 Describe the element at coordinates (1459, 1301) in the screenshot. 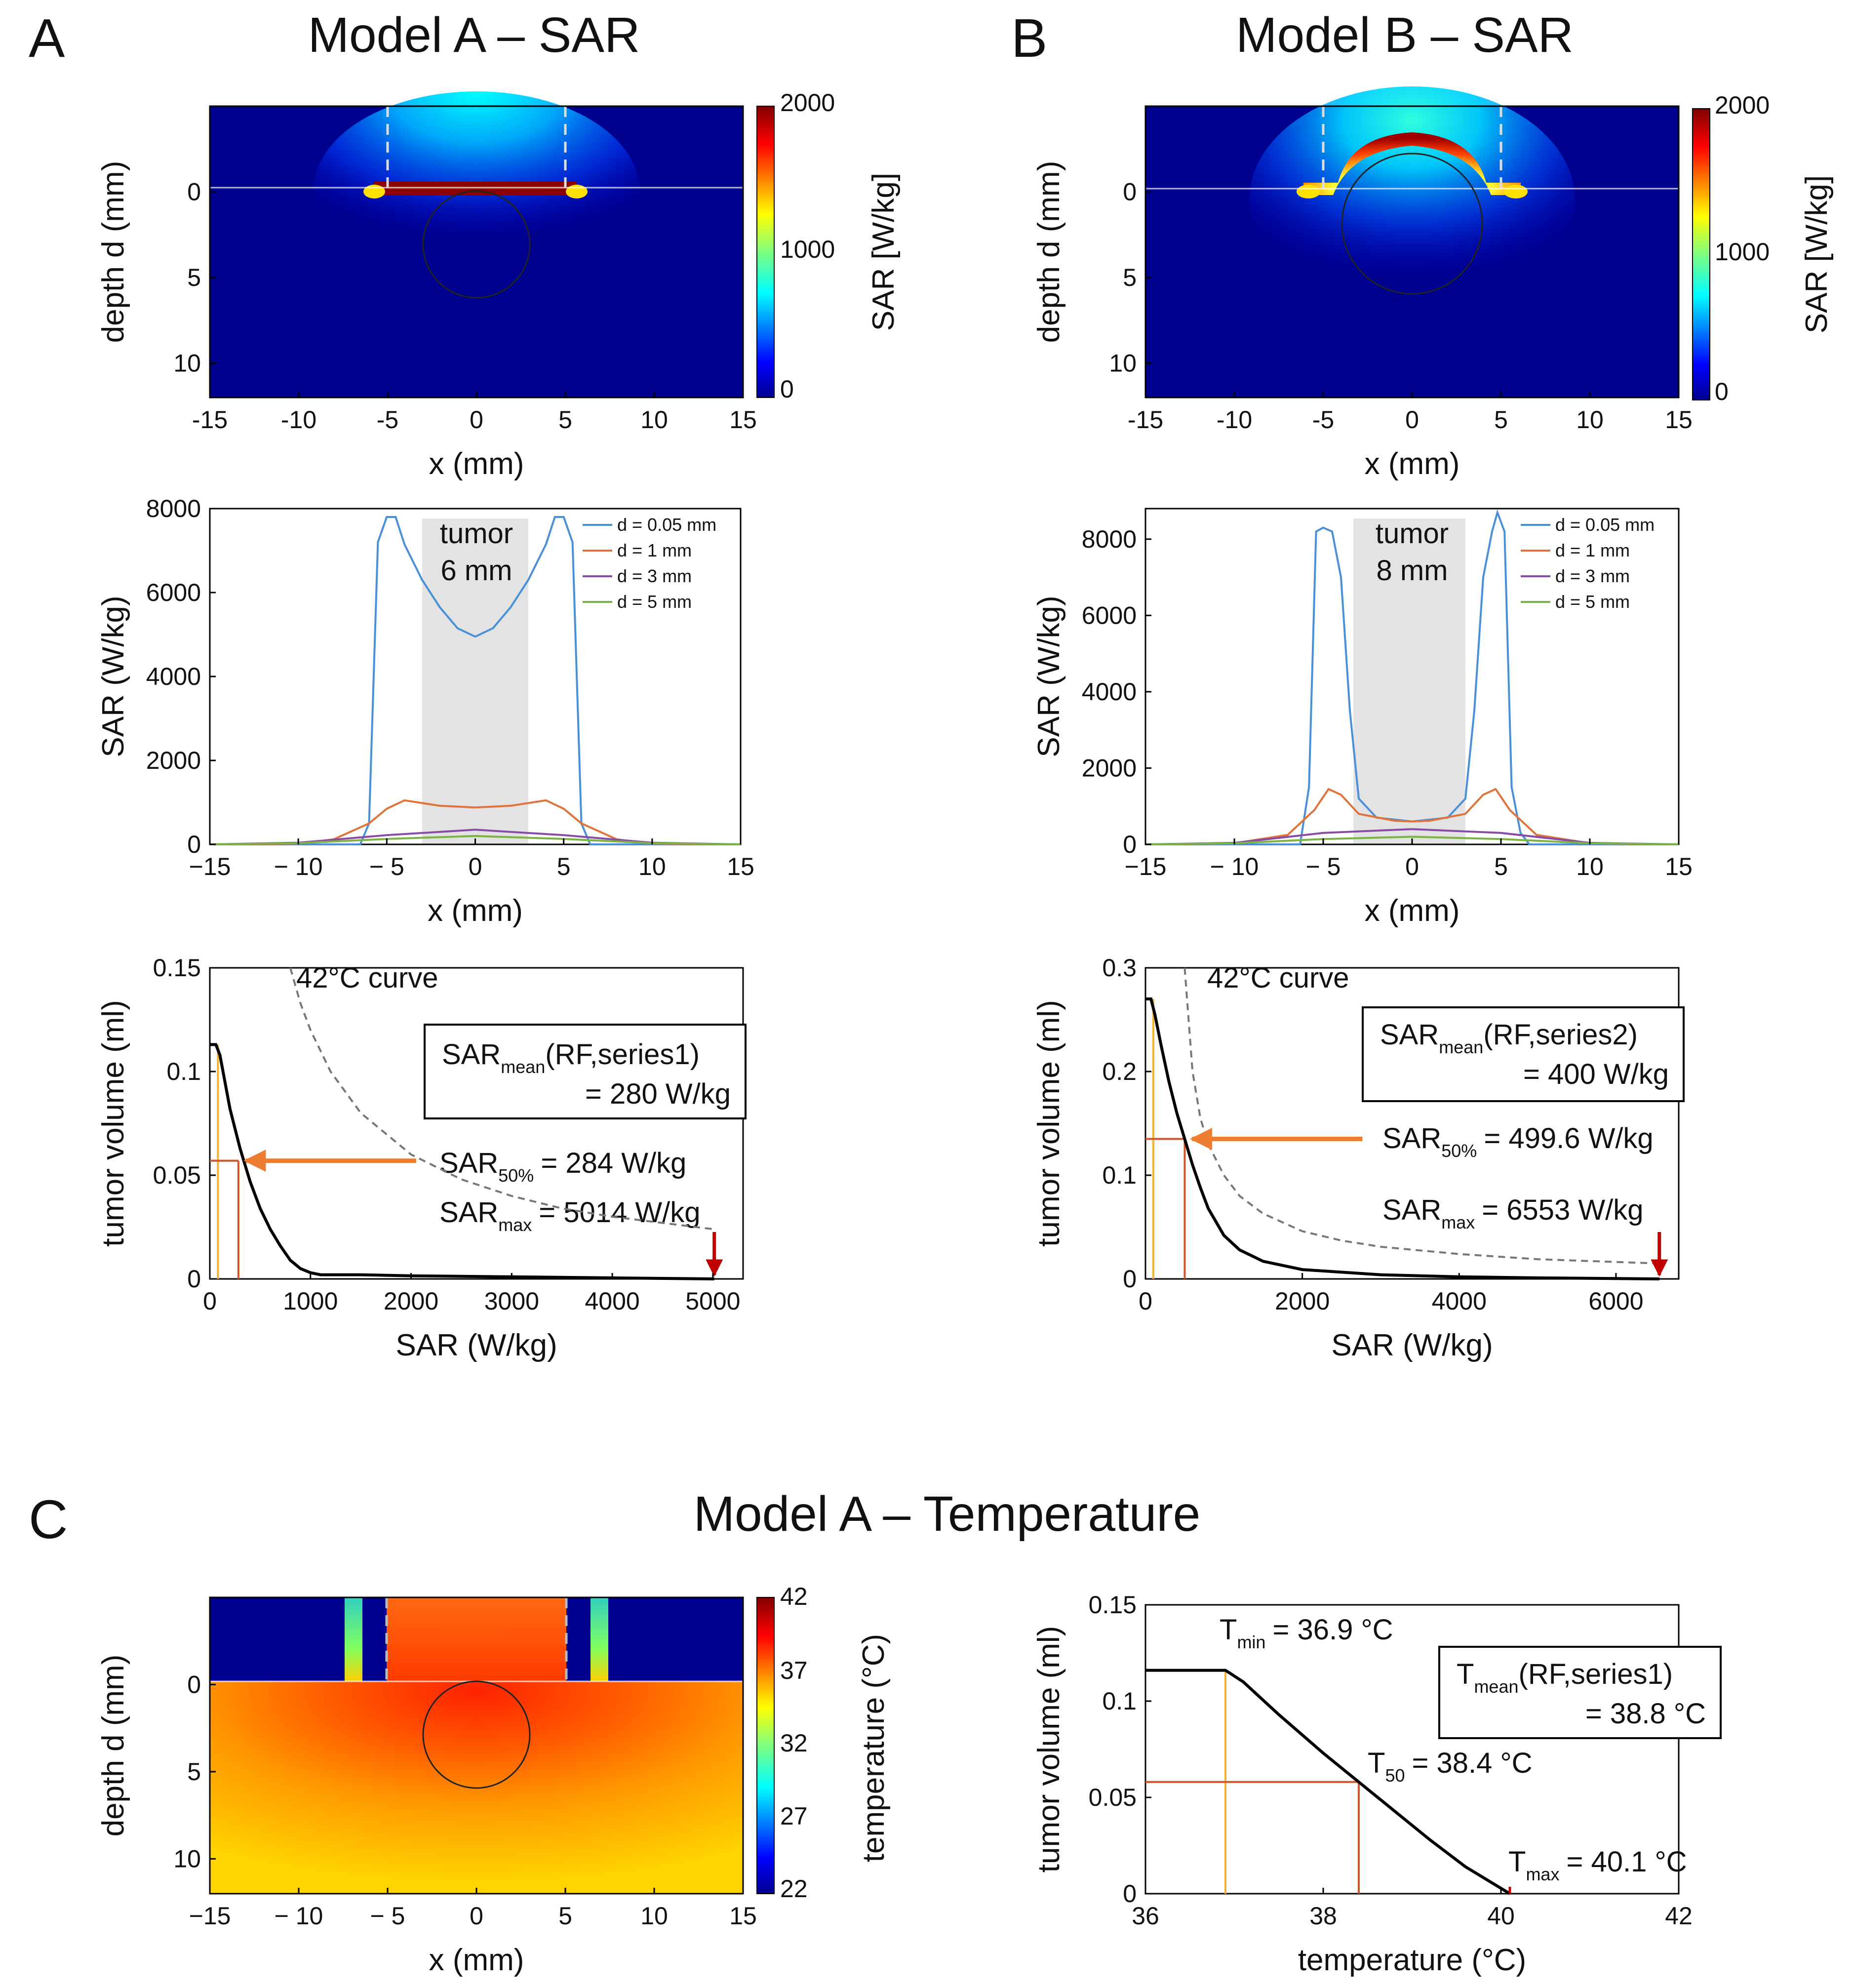

I see `x-tick-label: 4000` at that location.